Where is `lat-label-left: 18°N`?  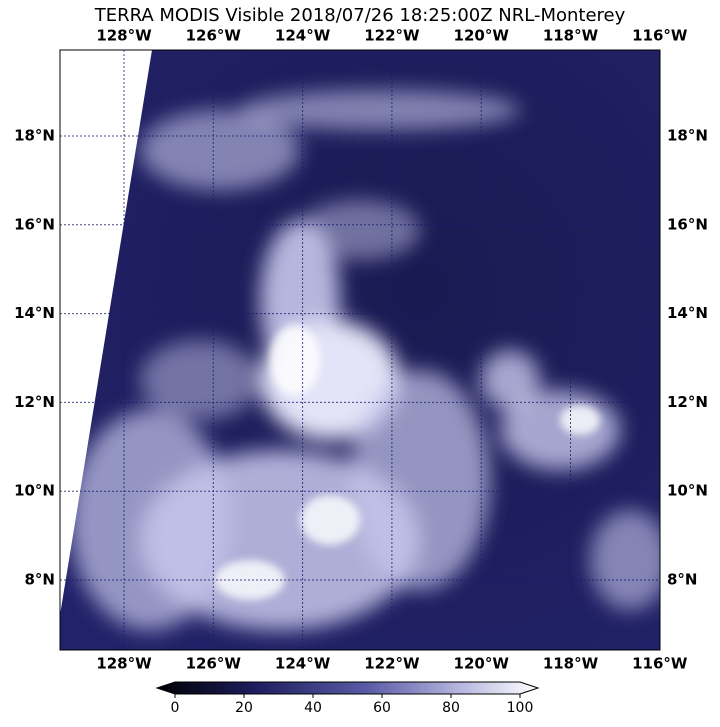 lat-label-left: 18°N is located at coordinates (34, 136).